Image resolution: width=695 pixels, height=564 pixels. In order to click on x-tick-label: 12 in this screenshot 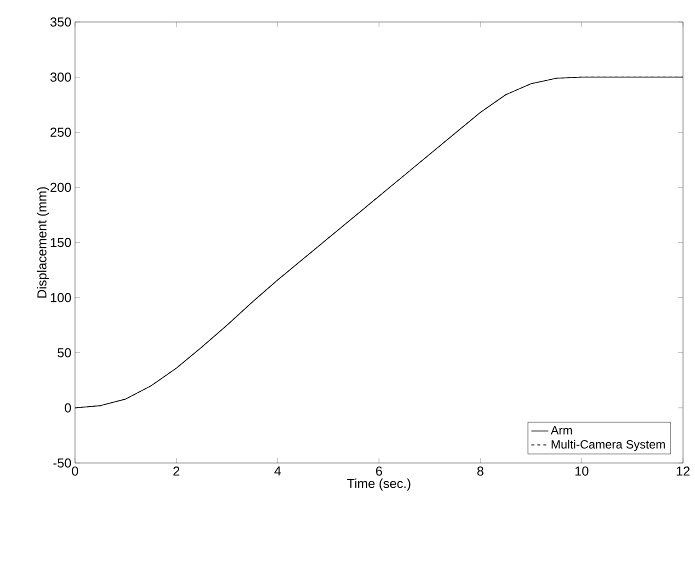, I will do `click(683, 471)`.